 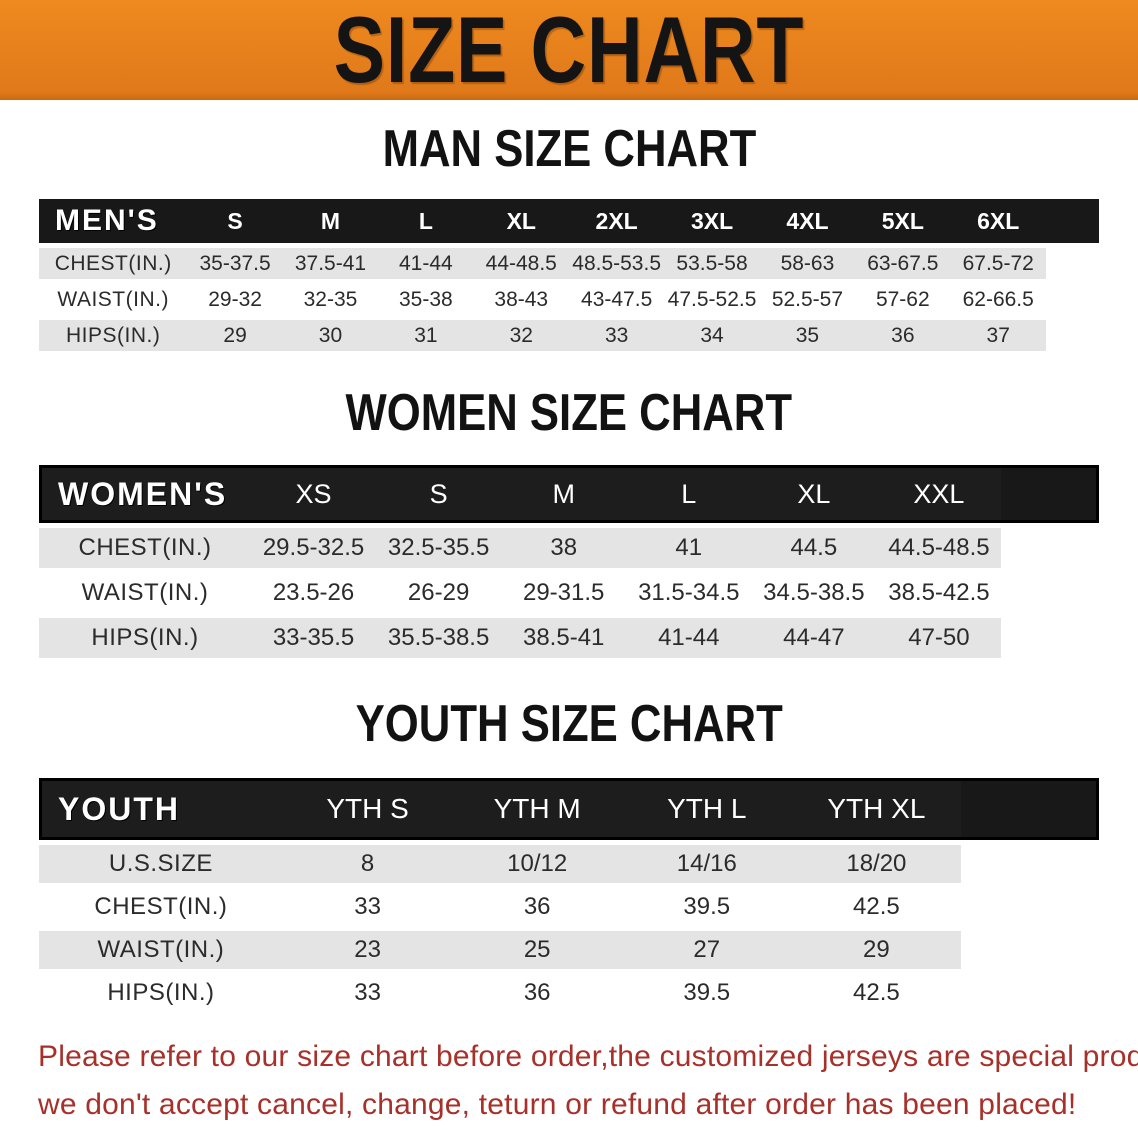 What do you see at coordinates (521, 263) in the screenshot?
I see `size-value-cell: 44-48.5` at bounding box center [521, 263].